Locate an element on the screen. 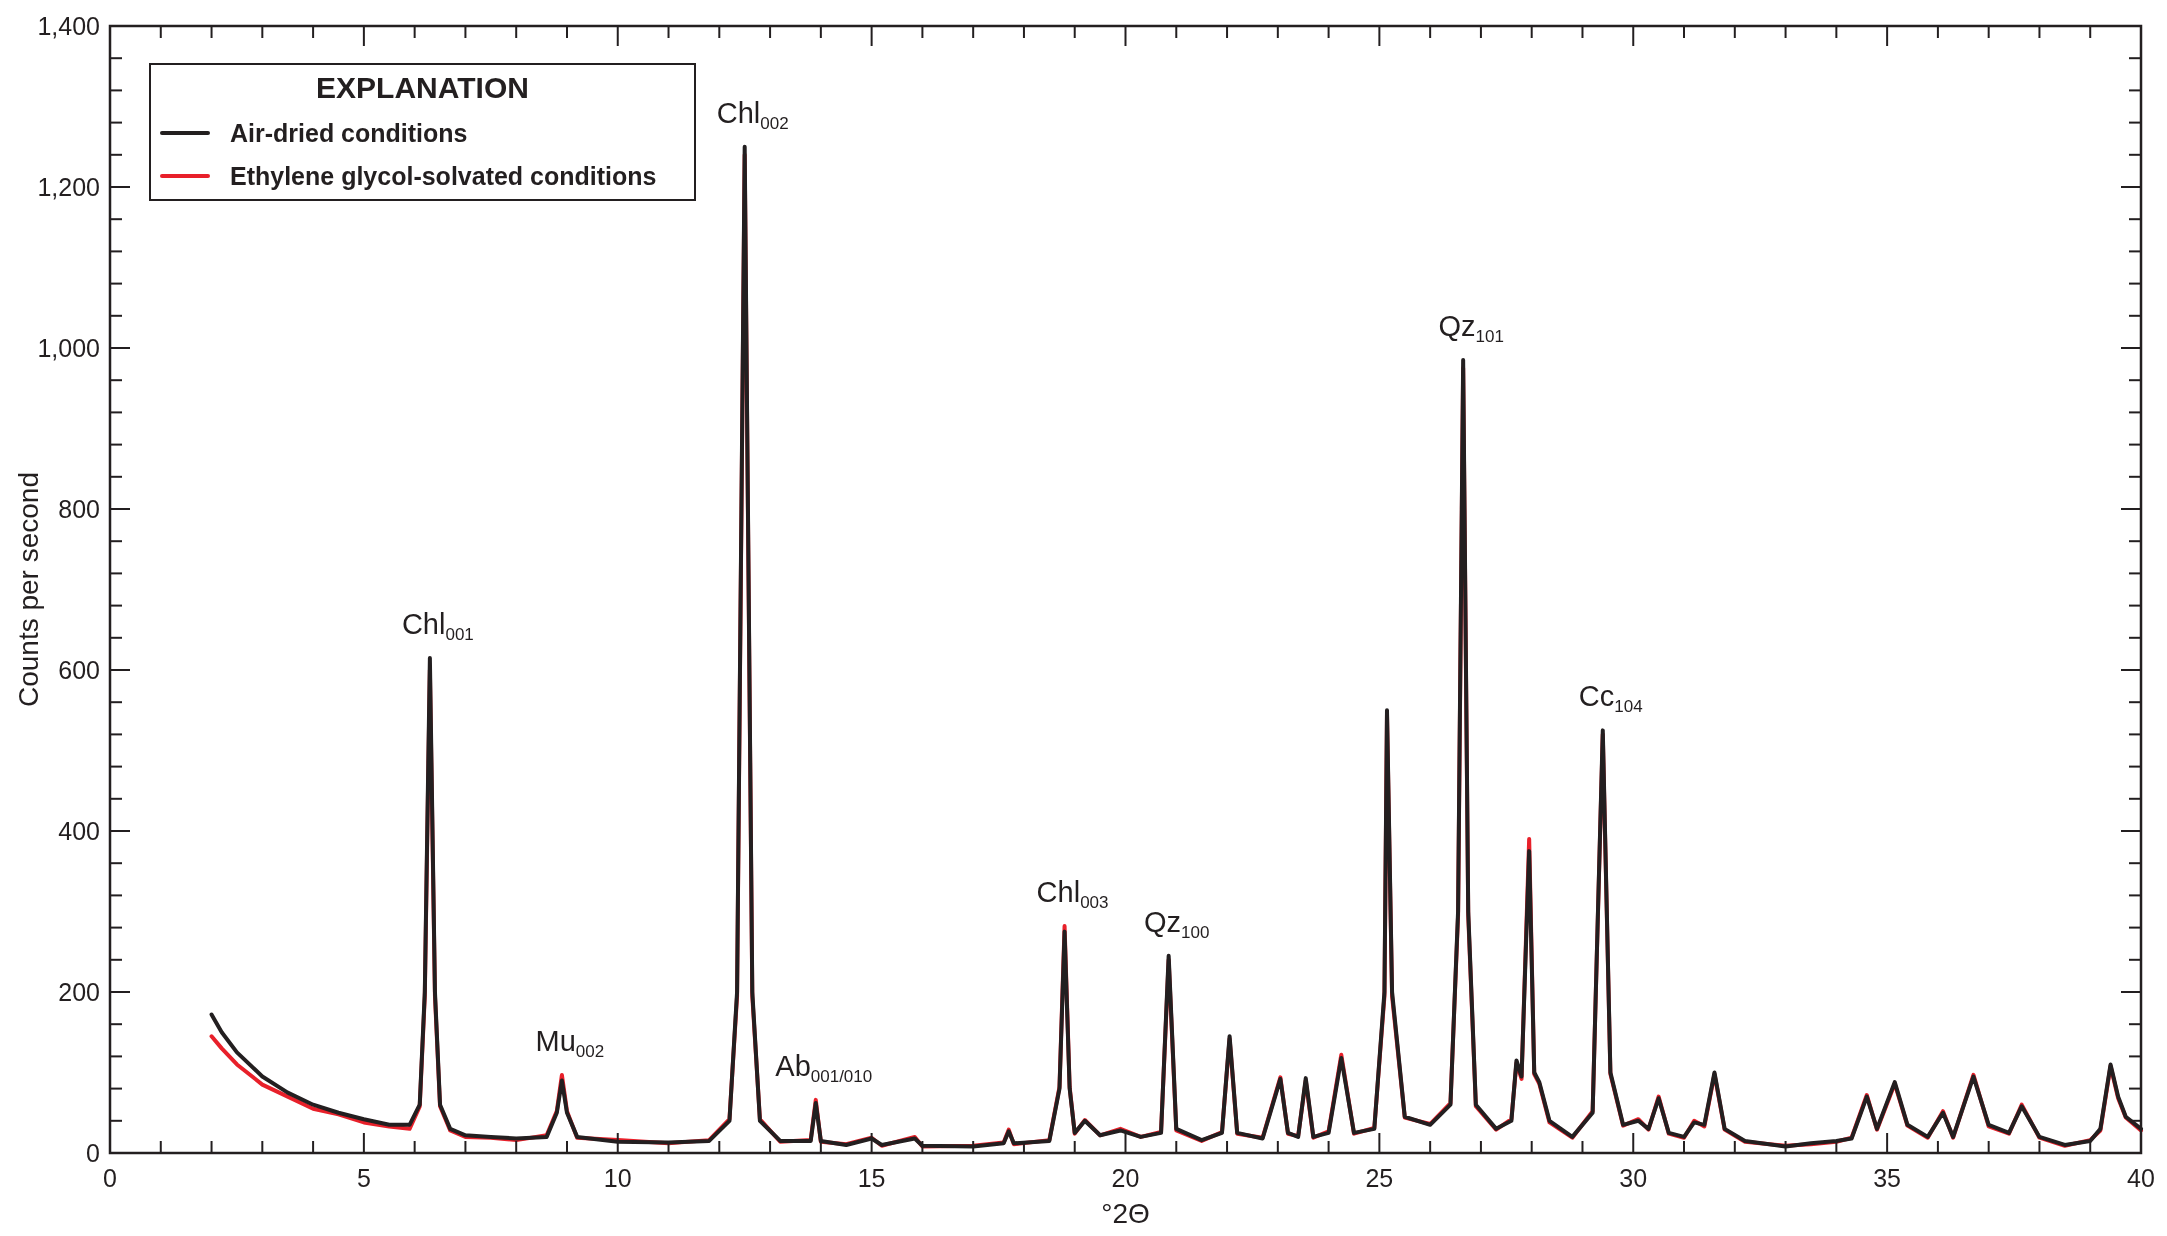  x-tick-label: 5 is located at coordinates (363, 1178).